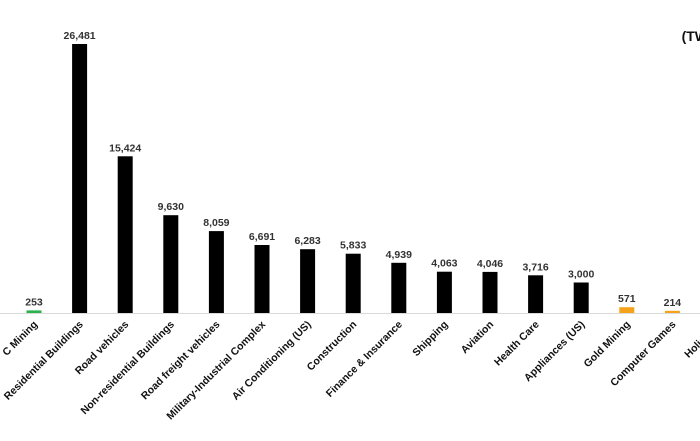  Describe the element at coordinates (353, 246) in the screenshot. I see `value-label-7: 5,833` at that location.